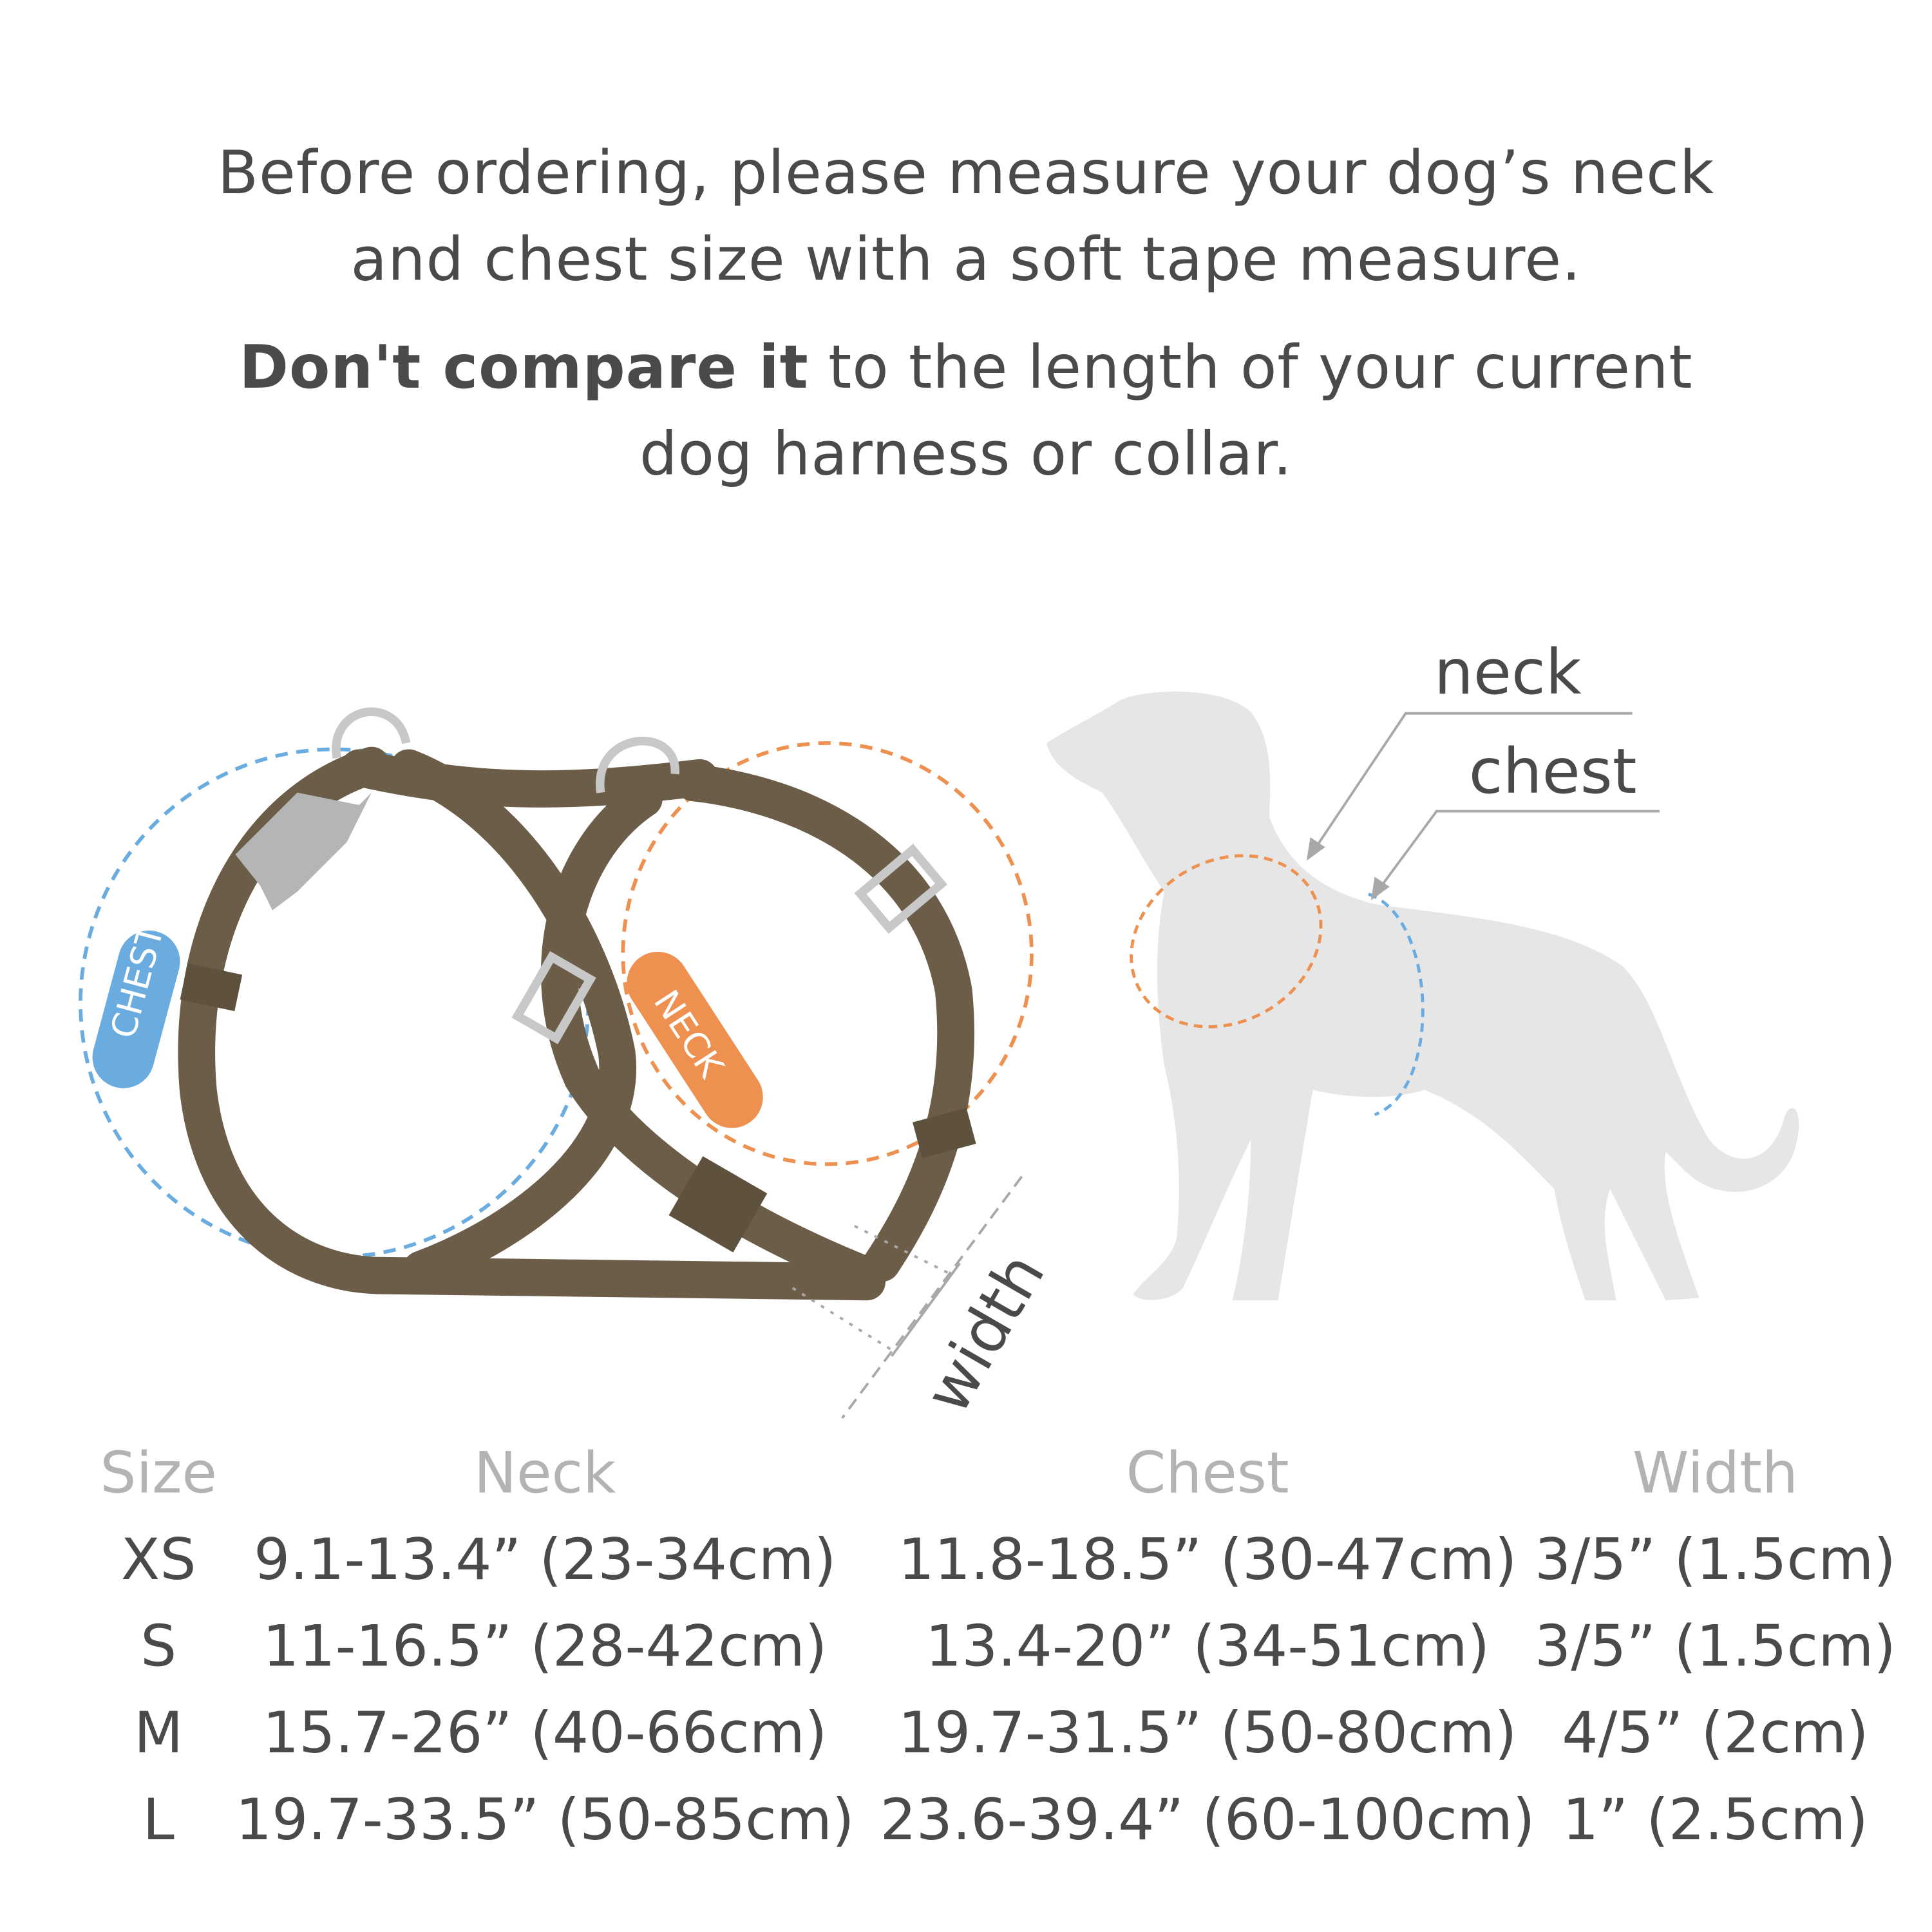 This screenshot has height=1932, width=1932. I want to click on warning-bold: Don't compare it, so click(524, 368).